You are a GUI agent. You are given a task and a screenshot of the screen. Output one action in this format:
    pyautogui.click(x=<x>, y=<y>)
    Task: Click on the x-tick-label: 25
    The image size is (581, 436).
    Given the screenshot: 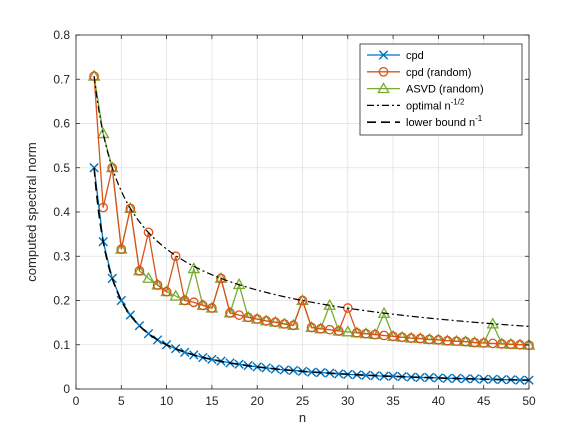 What is the action you would take?
    pyautogui.click(x=303, y=401)
    